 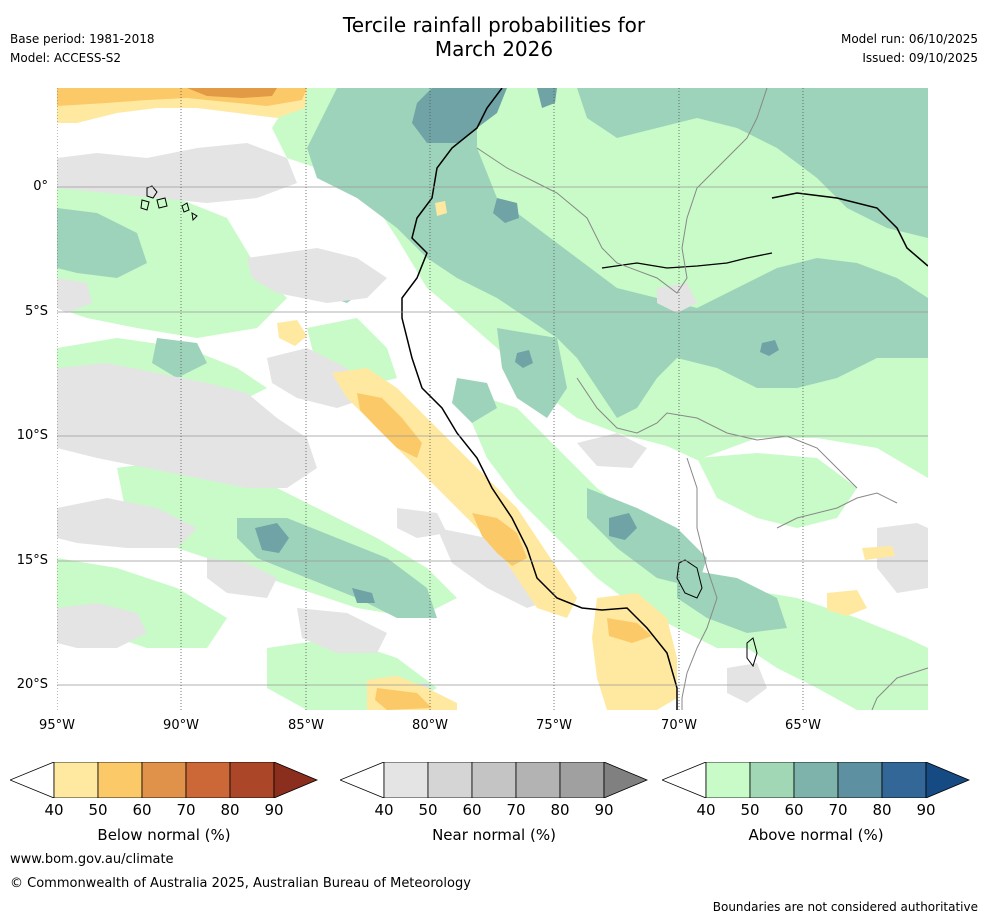 I want to click on lat-label-5s: 5°S, so click(x=36, y=311).